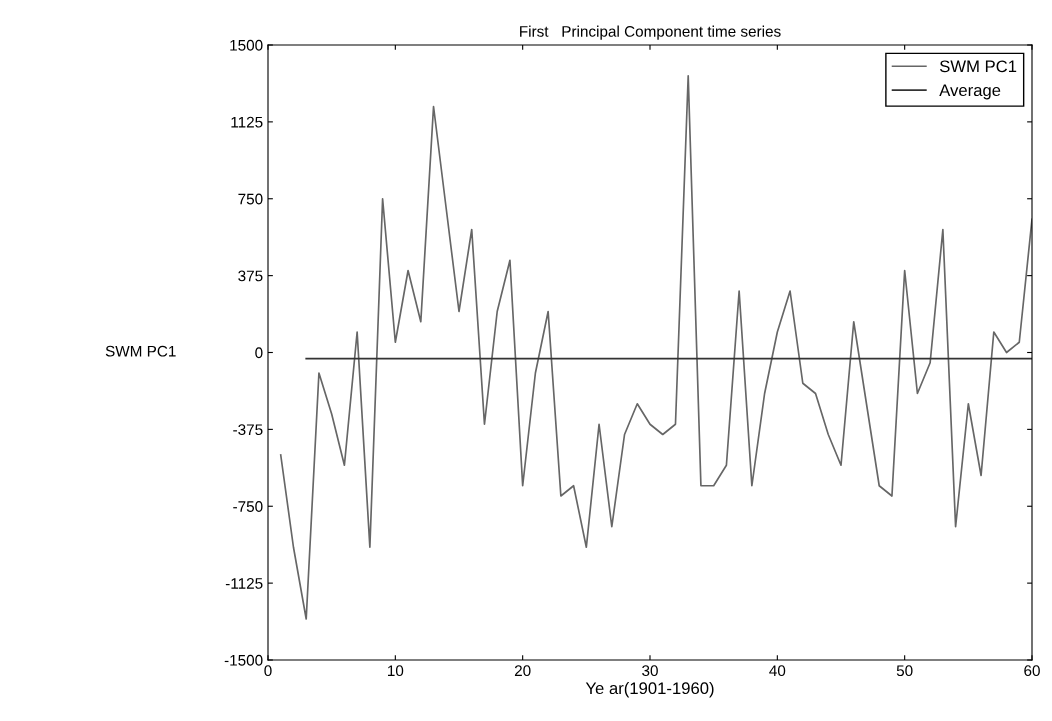 The height and width of the screenshot is (721, 1052). I want to click on legend-label: Average, so click(970, 92).